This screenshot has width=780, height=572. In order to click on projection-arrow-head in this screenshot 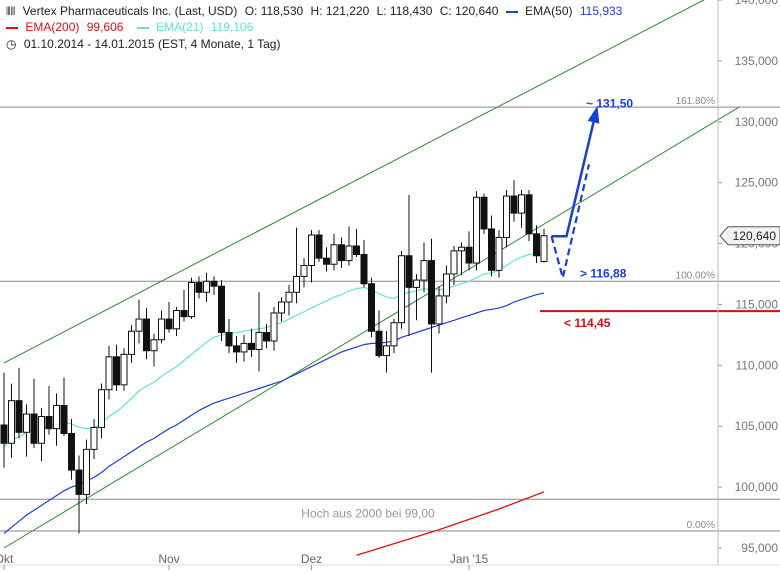, I will do `click(593, 114)`.